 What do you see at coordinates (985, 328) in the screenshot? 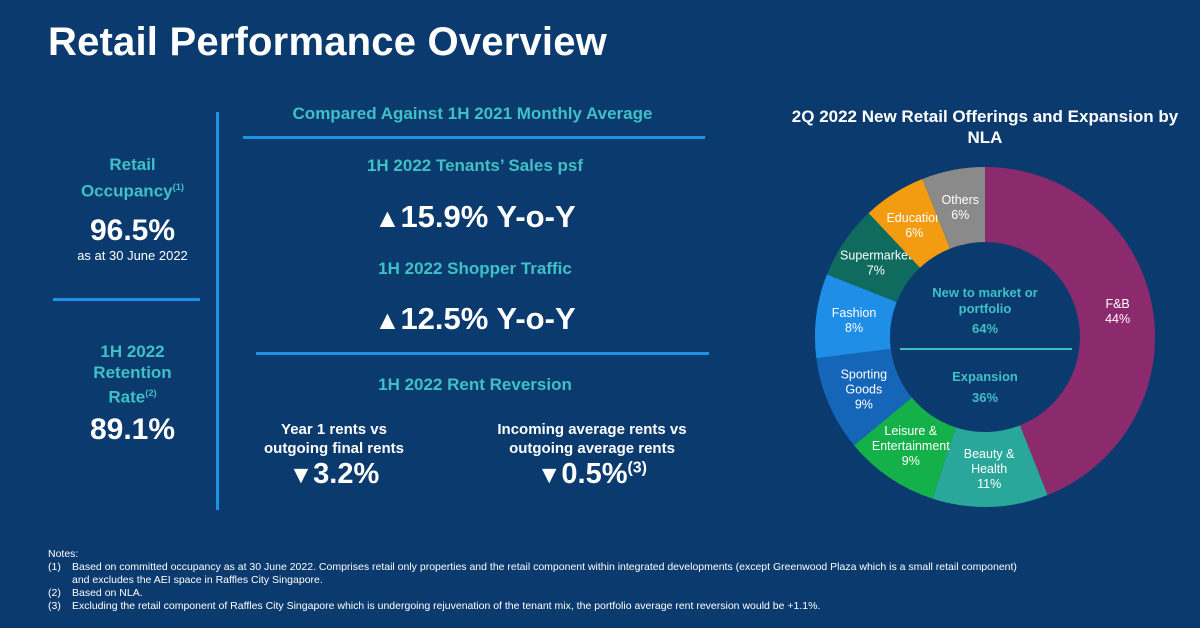
I see `center-top-value: 64%` at bounding box center [985, 328].